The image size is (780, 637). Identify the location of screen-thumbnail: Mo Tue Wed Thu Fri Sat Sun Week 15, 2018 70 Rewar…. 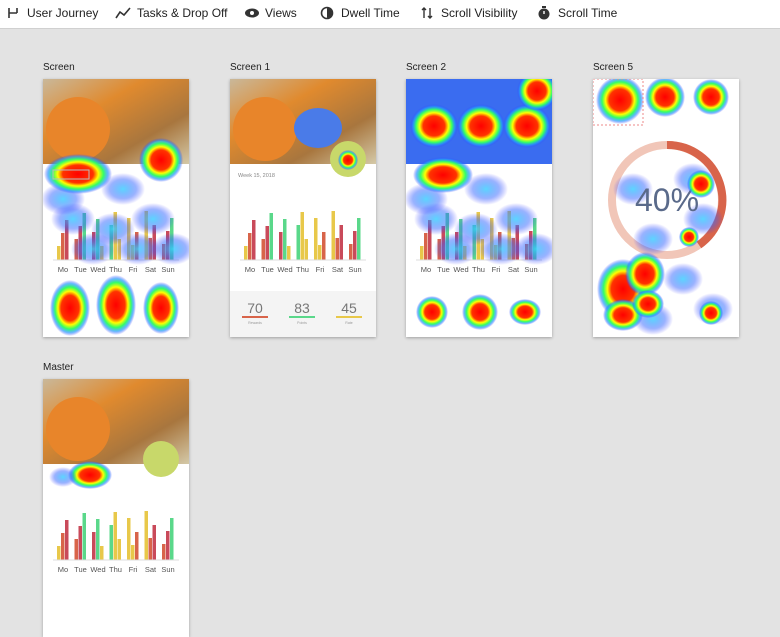
(303, 208).